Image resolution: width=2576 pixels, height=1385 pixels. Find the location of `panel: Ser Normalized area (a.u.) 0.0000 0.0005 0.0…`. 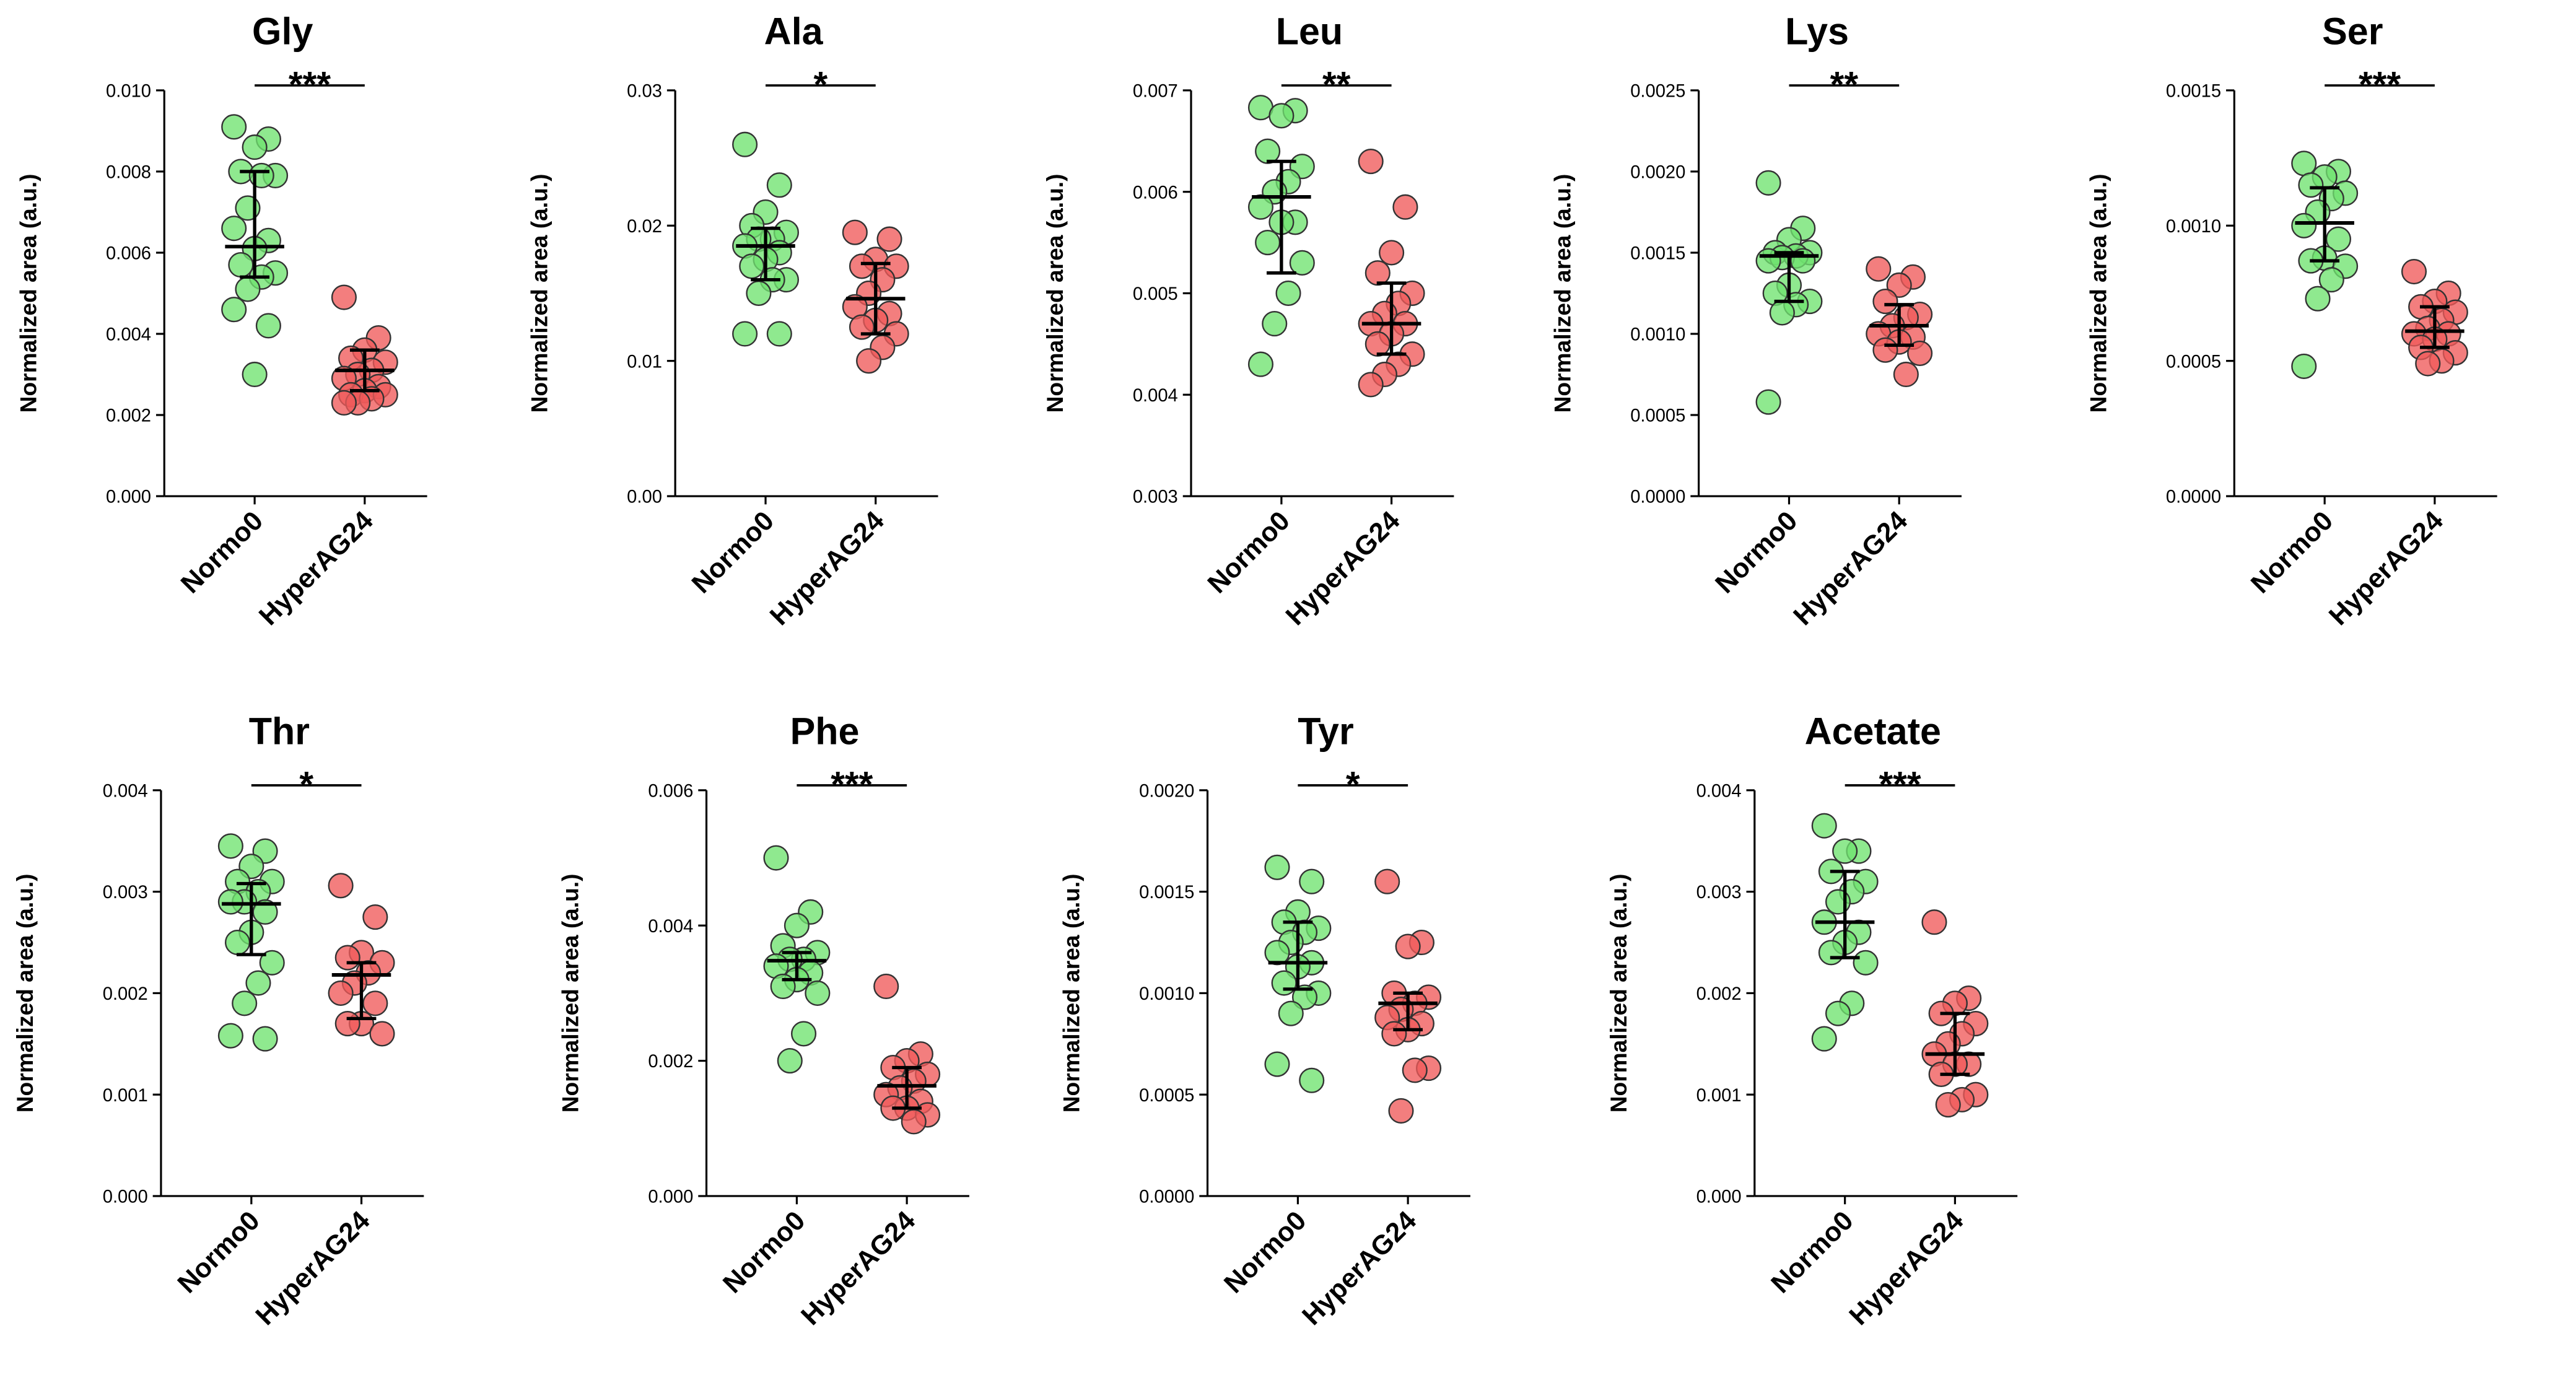

panel: Ser Normalized area (a.u.) 0.0000 0.0005 0.0… is located at coordinates (2291, 321).